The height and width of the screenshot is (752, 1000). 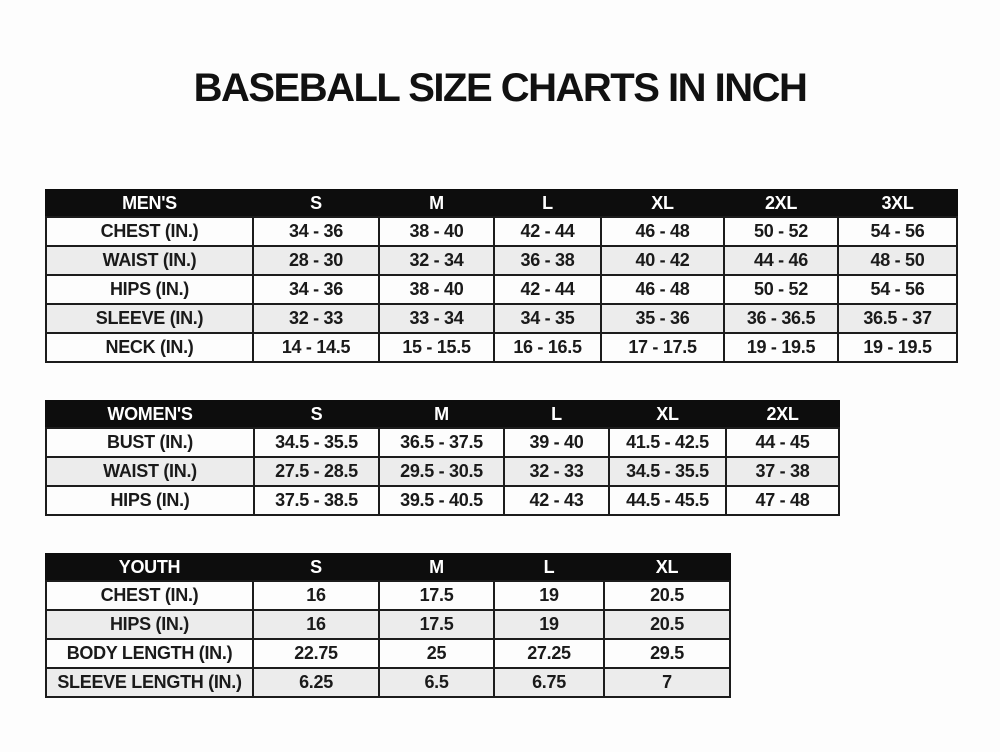 What do you see at coordinates (436, 347) in the screenshot?
I see `value-cell: 15 - 15.5` at bounding box center [436, 347].